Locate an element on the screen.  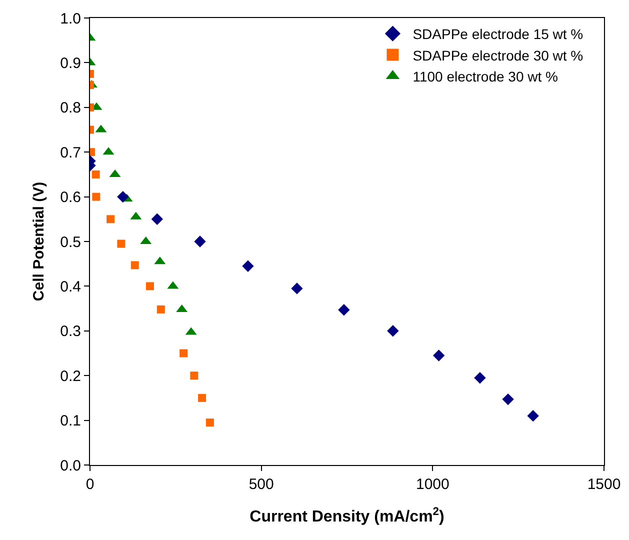
x-axis-title: Current Density (mA/cm$^{2}$) is located at coordinates (347, 516).